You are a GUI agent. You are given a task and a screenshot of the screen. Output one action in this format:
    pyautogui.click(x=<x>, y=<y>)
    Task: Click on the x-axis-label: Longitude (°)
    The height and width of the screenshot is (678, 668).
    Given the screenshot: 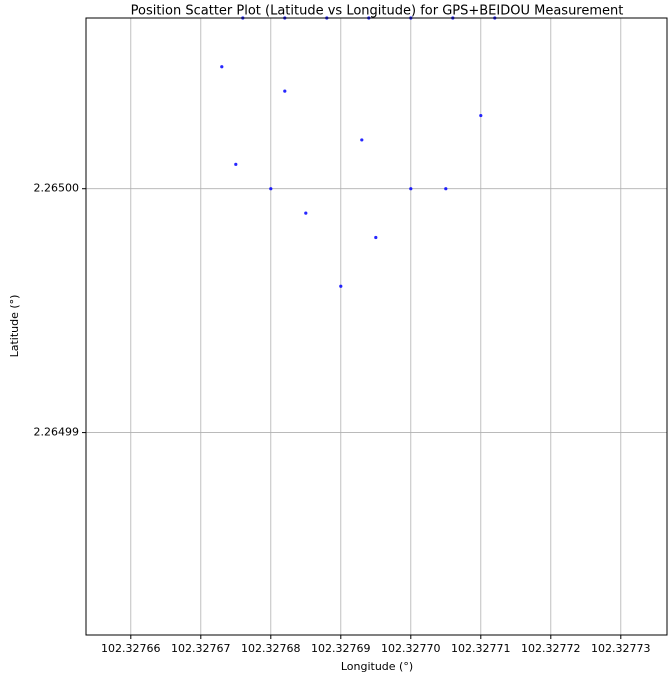 What is the action you would take?
    pyautogui.click(x=377, y=666)
    